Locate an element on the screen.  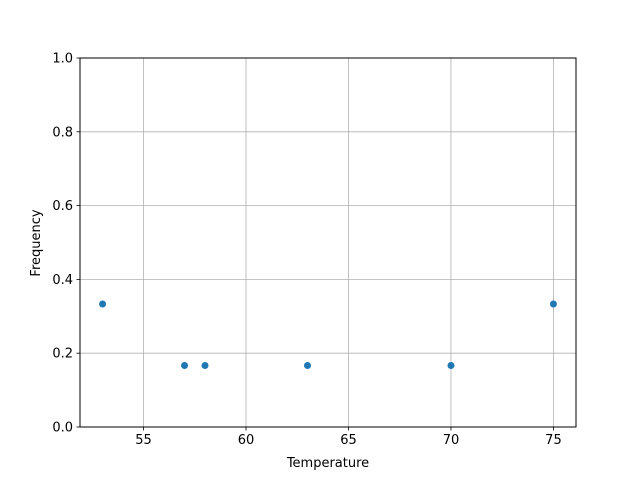
x-axis-label: Temperature is located at coordinates (327, 463).